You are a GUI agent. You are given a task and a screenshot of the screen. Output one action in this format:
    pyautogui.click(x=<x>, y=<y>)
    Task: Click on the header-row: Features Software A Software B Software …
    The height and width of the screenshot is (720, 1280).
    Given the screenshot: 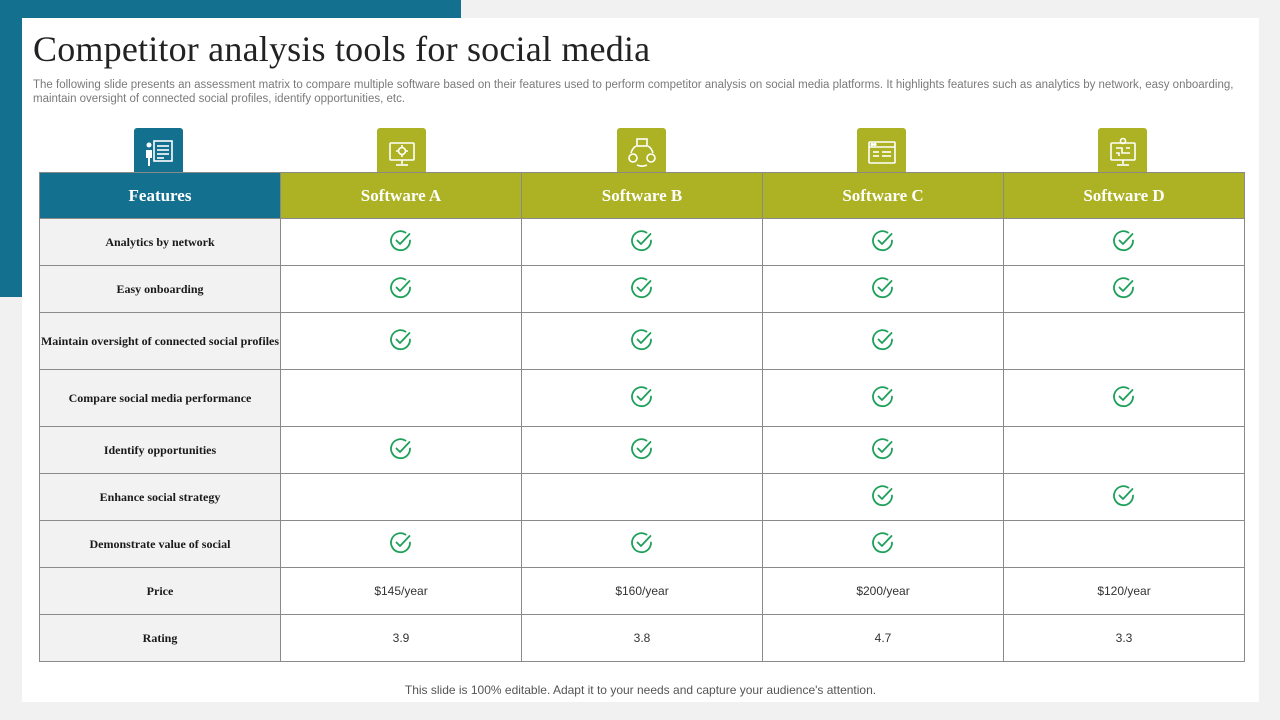 What is the action you would take?
    pyautogui.click(x=642, y=195)
    